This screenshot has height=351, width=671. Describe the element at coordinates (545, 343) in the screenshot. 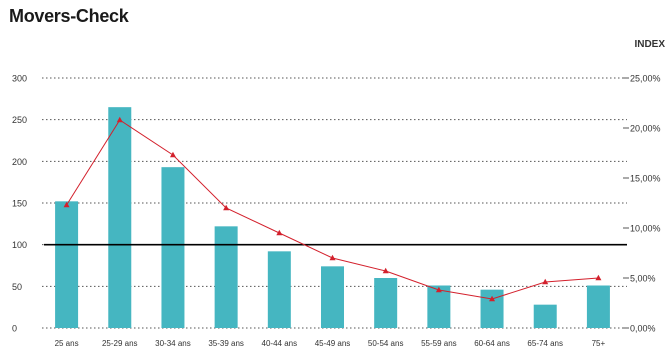

I see `category-label: 65-74 ans` at that location.